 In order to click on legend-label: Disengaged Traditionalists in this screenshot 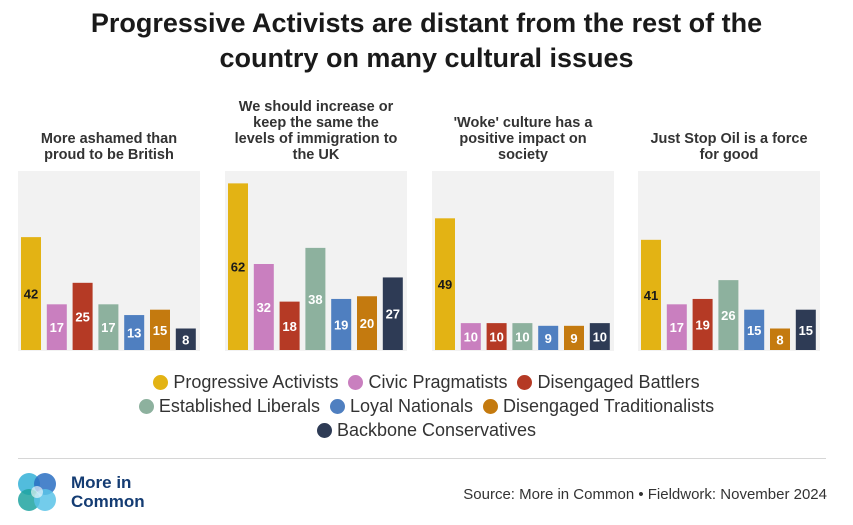, I will do `click(609, 406)`.